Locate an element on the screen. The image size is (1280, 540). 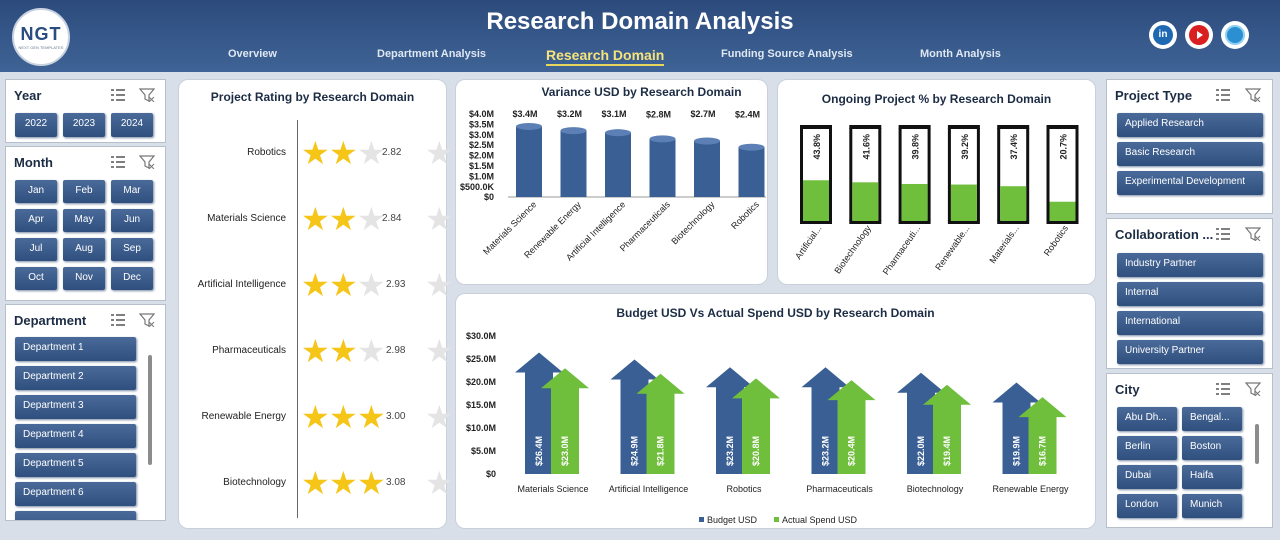
month-jan: Jan is located at coordinates (36, 191).